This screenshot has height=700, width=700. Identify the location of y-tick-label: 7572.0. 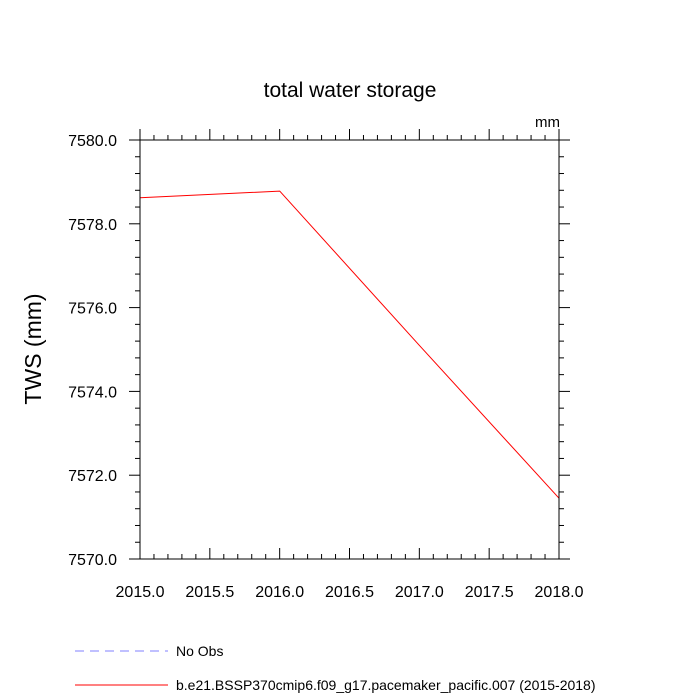
(92, 476).